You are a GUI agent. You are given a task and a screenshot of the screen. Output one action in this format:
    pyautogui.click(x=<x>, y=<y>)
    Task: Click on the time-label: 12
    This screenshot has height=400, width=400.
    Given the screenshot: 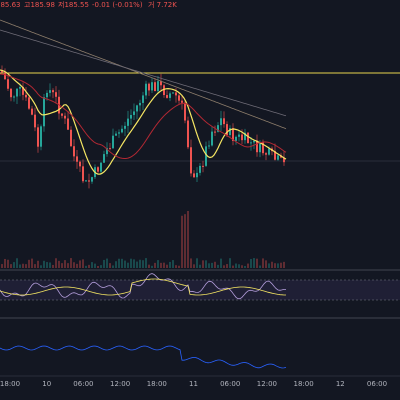 What is the action you would take?
    pyautogui.click(x=340, y=384)
    